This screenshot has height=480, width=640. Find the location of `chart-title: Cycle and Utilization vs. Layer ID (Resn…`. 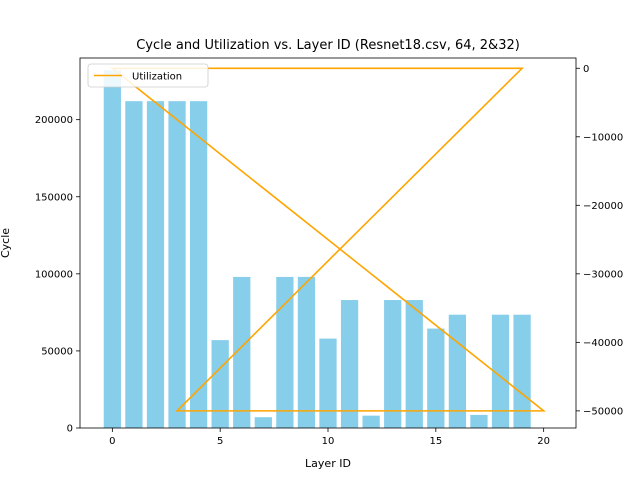

chart-title: Cycle and Utilization vs. Layer ID (Resn… is located at coordinates (328, 45).